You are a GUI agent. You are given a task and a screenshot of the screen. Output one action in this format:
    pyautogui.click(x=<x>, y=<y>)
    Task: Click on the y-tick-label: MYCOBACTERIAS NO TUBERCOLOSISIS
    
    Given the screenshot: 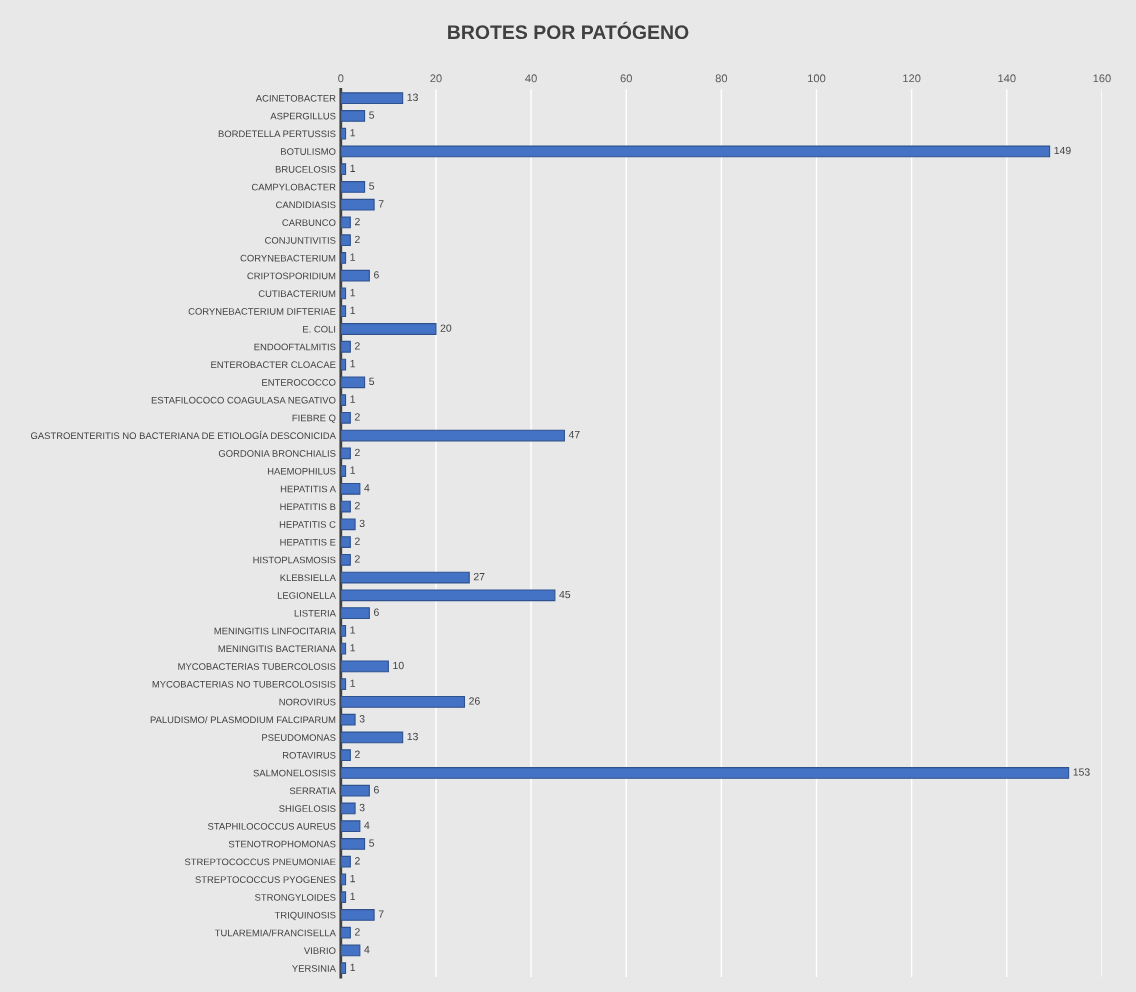 What is the action you would take?
    pyautogui.click(x=244, y=684)
    